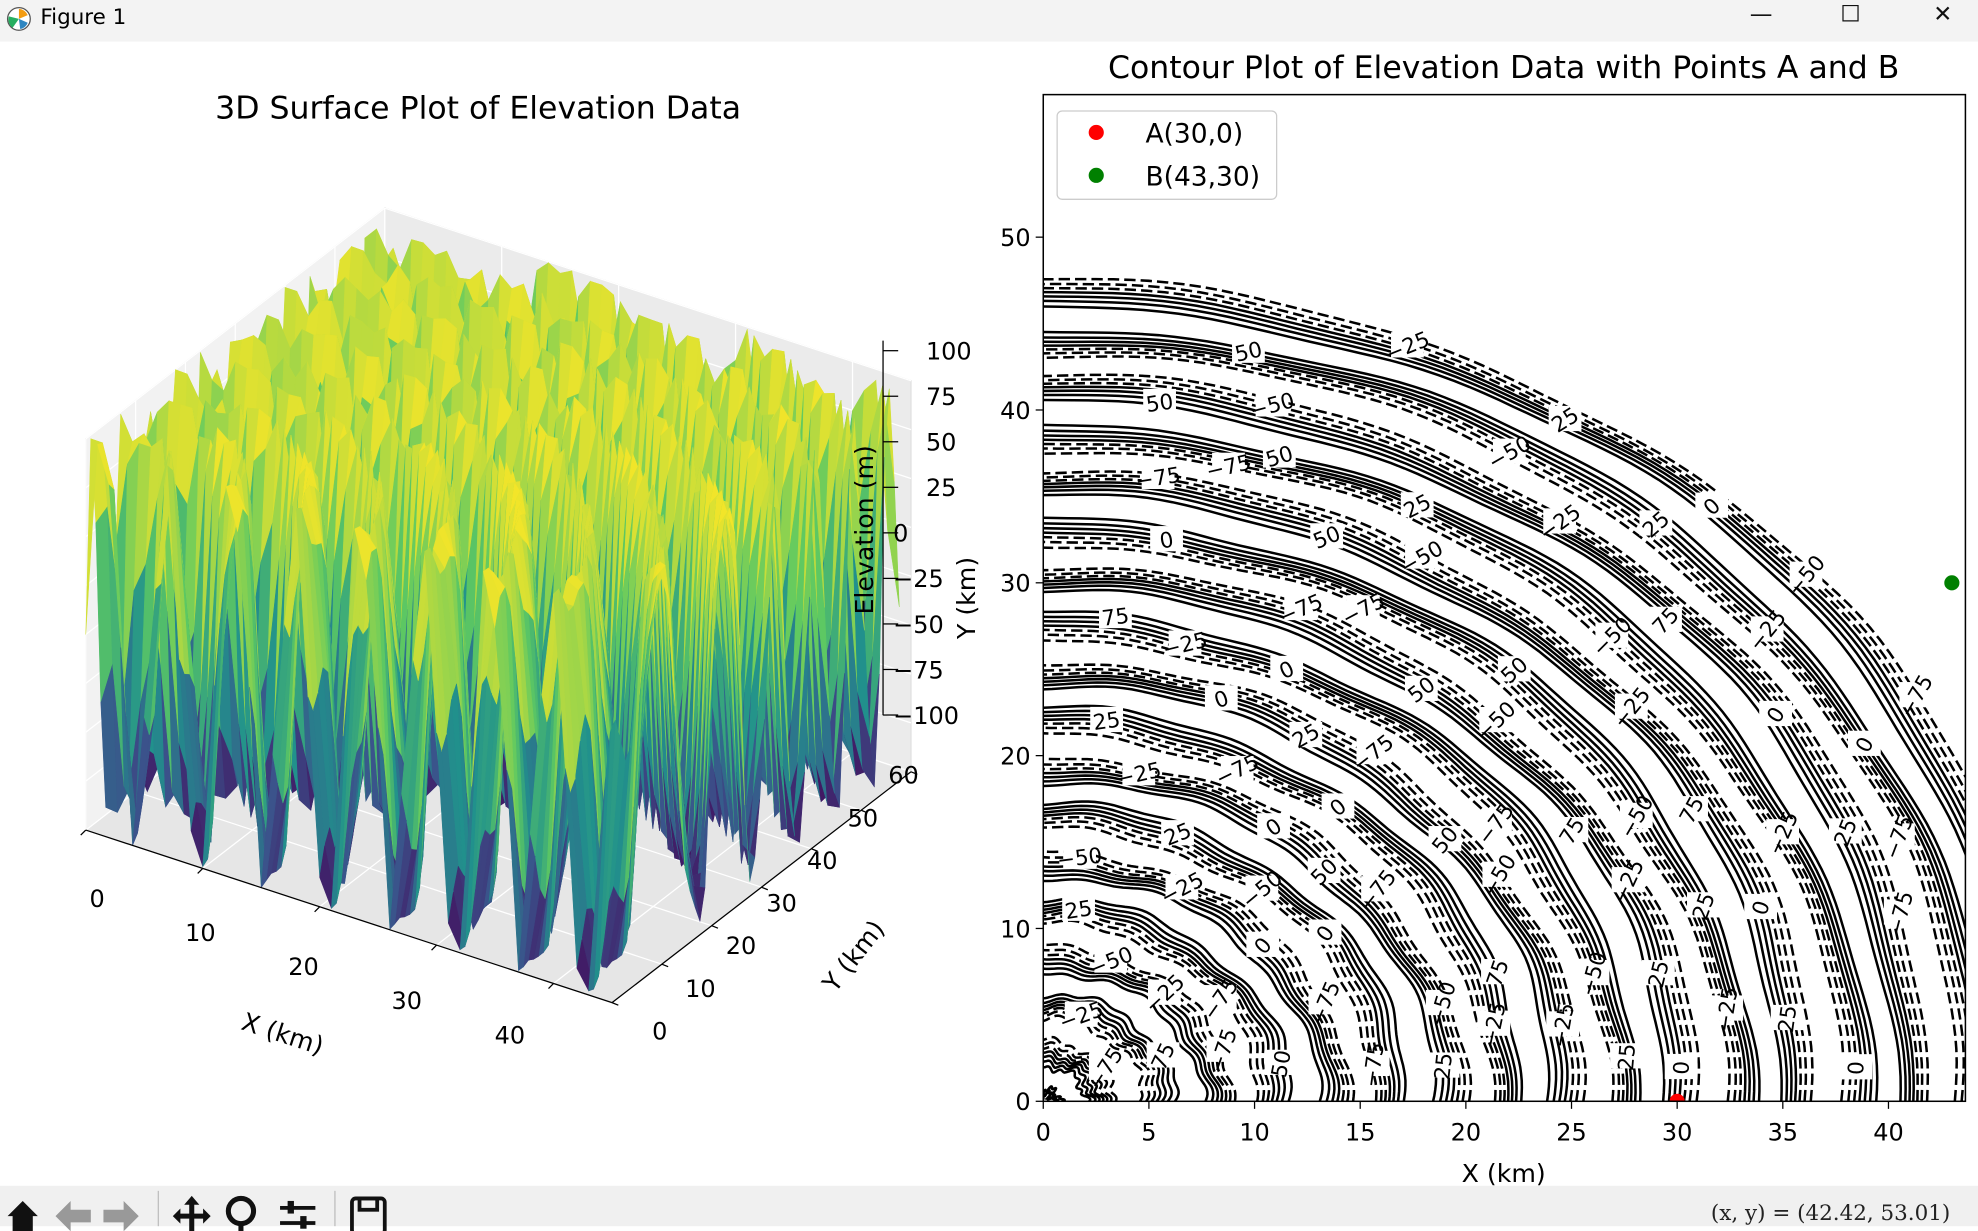 This screenshot has height=1231, width=1978. I want to click on minimize-icon: —, so click(1761, 14).